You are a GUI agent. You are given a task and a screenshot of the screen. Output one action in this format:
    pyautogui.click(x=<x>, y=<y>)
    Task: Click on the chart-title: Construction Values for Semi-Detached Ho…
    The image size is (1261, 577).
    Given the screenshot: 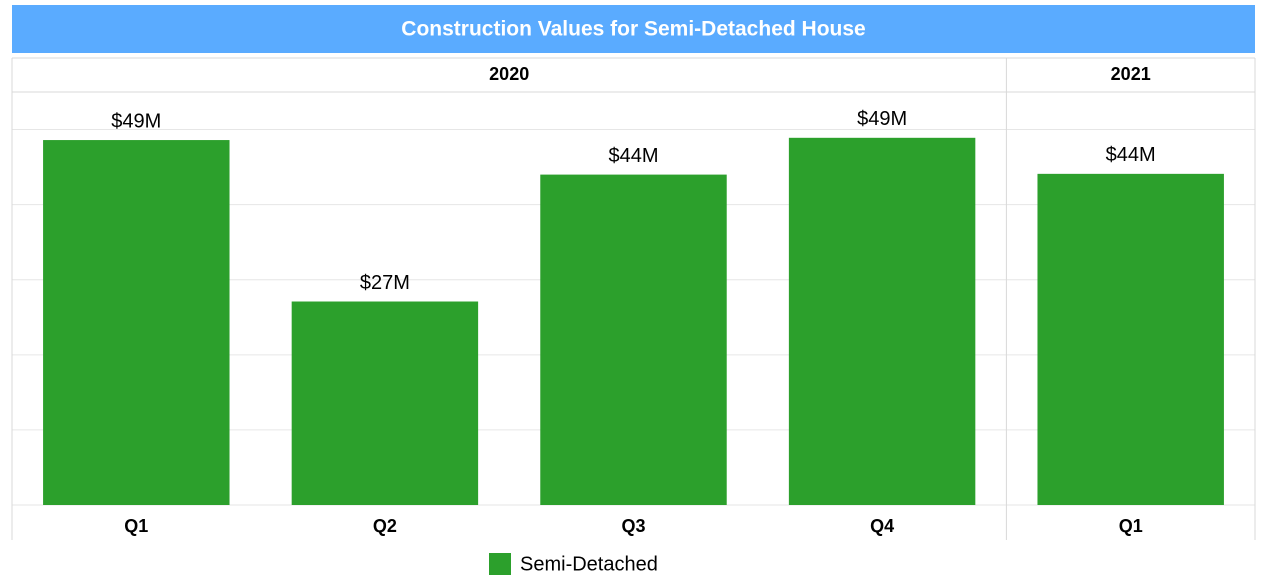 What is the action you would take?
    pyautogui.click(x=633, y=29)
    